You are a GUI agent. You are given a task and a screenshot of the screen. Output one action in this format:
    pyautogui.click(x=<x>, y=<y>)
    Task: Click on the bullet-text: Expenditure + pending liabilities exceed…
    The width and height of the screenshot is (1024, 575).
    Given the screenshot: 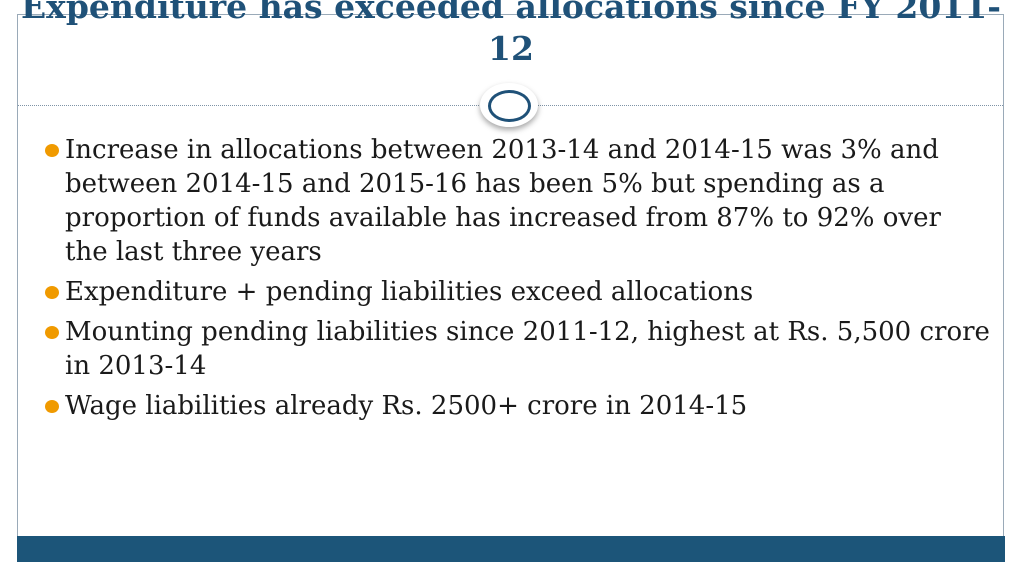 What is the action you would take?
    pyautogui.click(x=409, y=292)
    